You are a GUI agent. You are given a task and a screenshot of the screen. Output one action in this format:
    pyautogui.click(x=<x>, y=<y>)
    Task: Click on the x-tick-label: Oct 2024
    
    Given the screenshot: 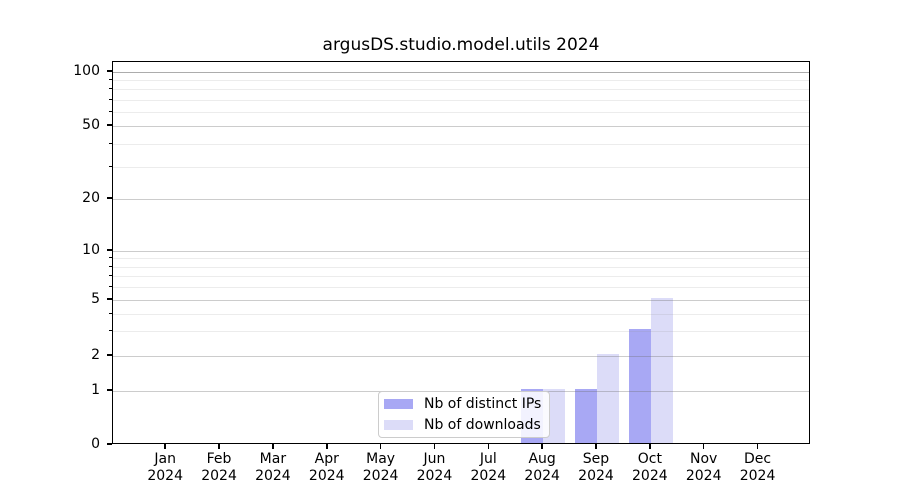 What is the action you would take?
    pyautogui.click(x=650, y=467)
    